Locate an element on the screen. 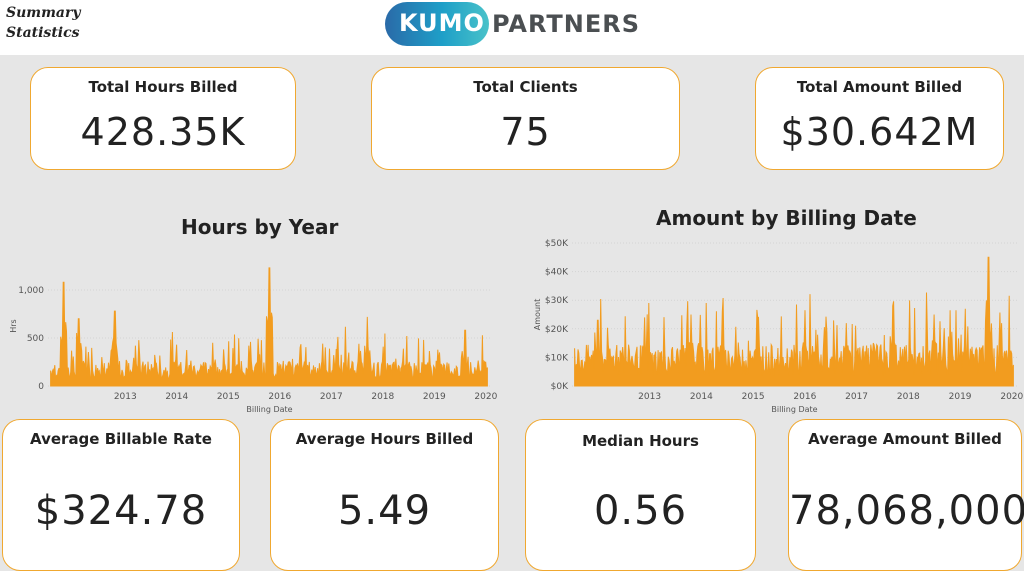 Image resolution: width=1024 pixels, height=571 pixels. kpi-card-avg-rate: Average Billable Rate $324.78 is located at coordinates (121, 495).